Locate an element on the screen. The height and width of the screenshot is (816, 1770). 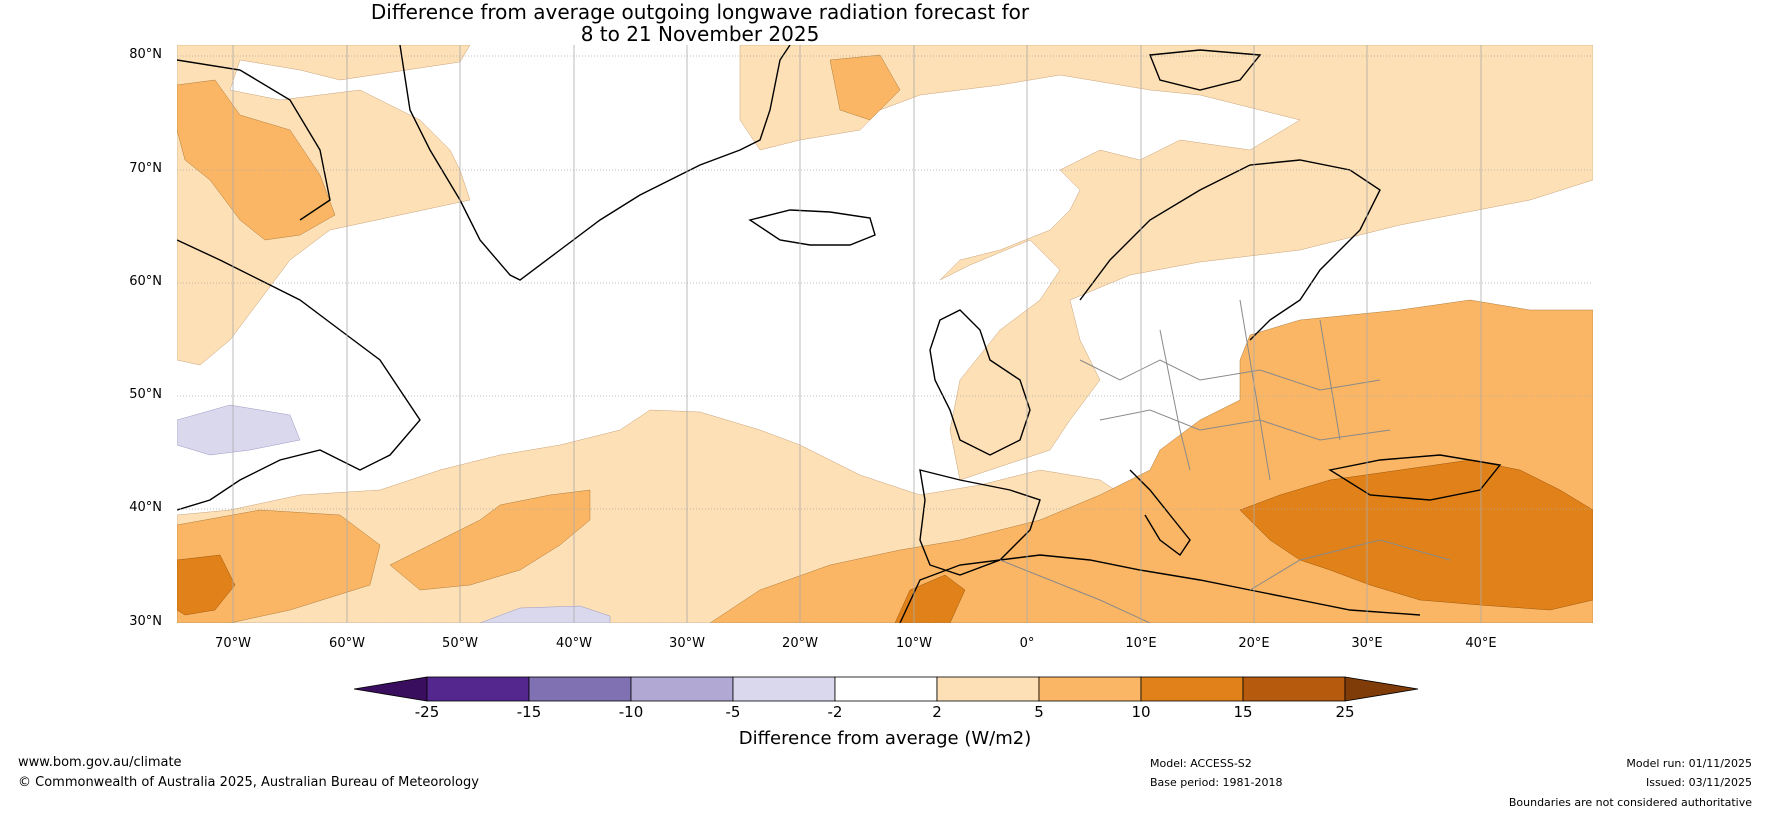
lon-label-20e: 20°E is located at coordinates (1254, 643).